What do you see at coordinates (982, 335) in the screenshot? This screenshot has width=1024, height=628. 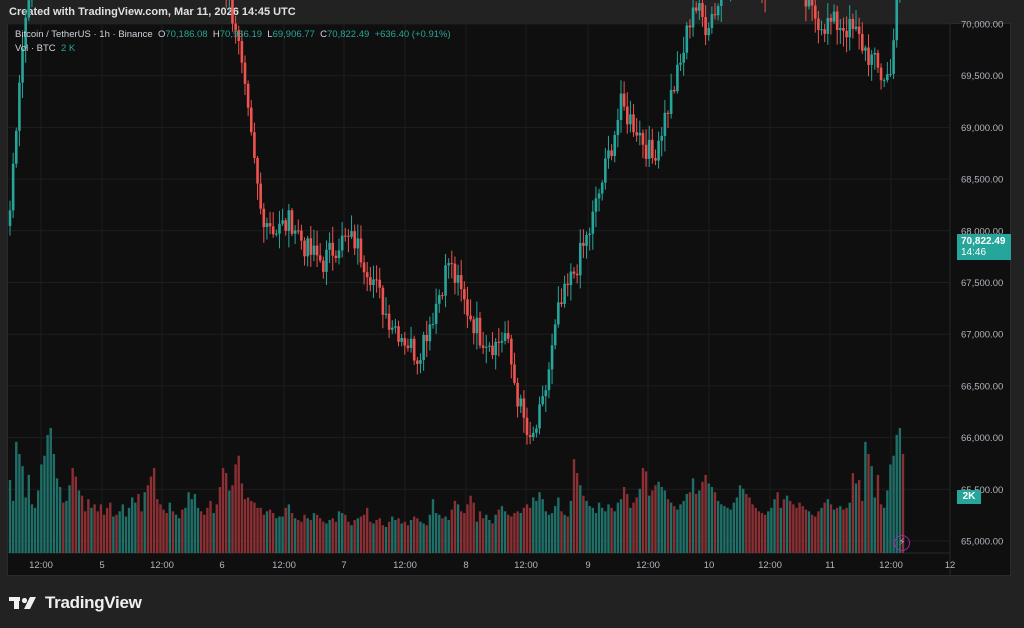 I see `price-tick-label: 67,000.00` at bounding box center [982, 335].